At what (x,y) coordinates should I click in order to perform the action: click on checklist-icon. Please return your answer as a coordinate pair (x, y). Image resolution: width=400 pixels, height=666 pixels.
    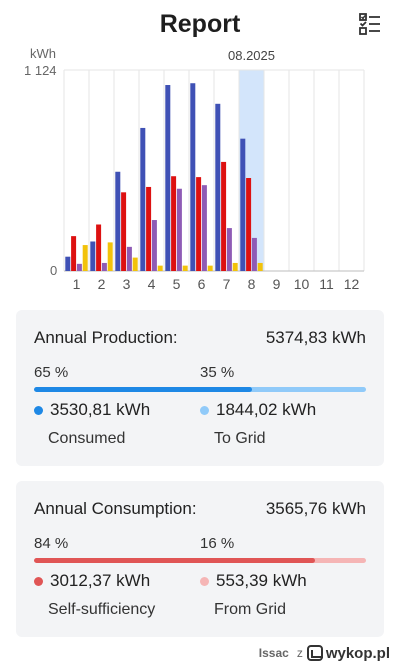
    Looking at the image, I should click on (370, 24).